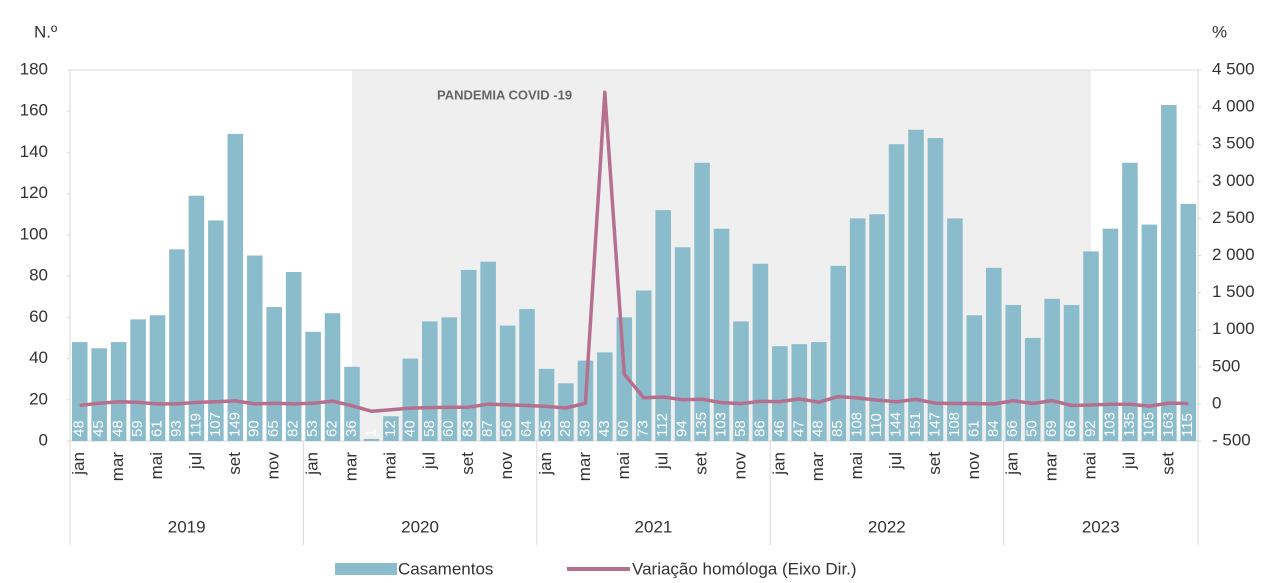 The height and width of the screenshot is (583, 1280). Describe the element at coordinates (744, 568) in the screenshot. I see `legend-label: Variação homóloga (Eixo Dir.)` at that location.